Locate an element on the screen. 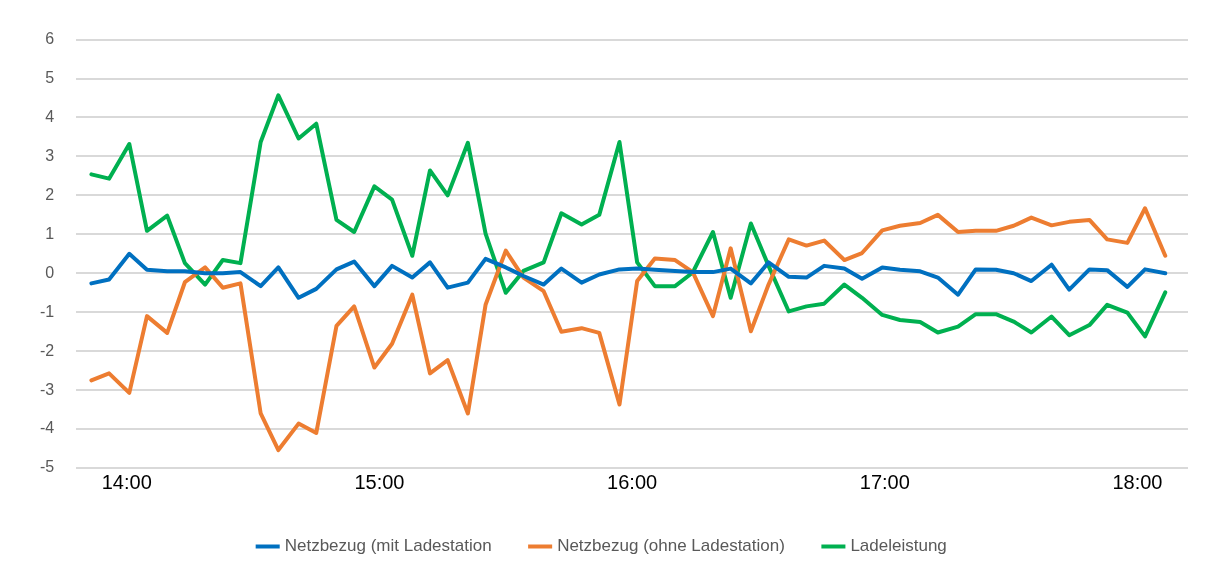  y-tick-label: 2 is located at coordinates (50, 194).